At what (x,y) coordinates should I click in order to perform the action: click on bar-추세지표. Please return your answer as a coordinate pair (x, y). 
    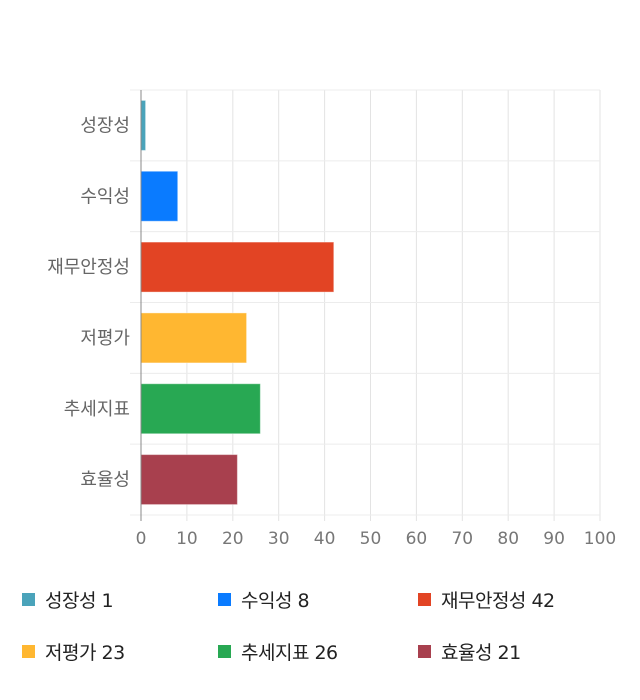
    Looking at the image, I should click on (200, 409).